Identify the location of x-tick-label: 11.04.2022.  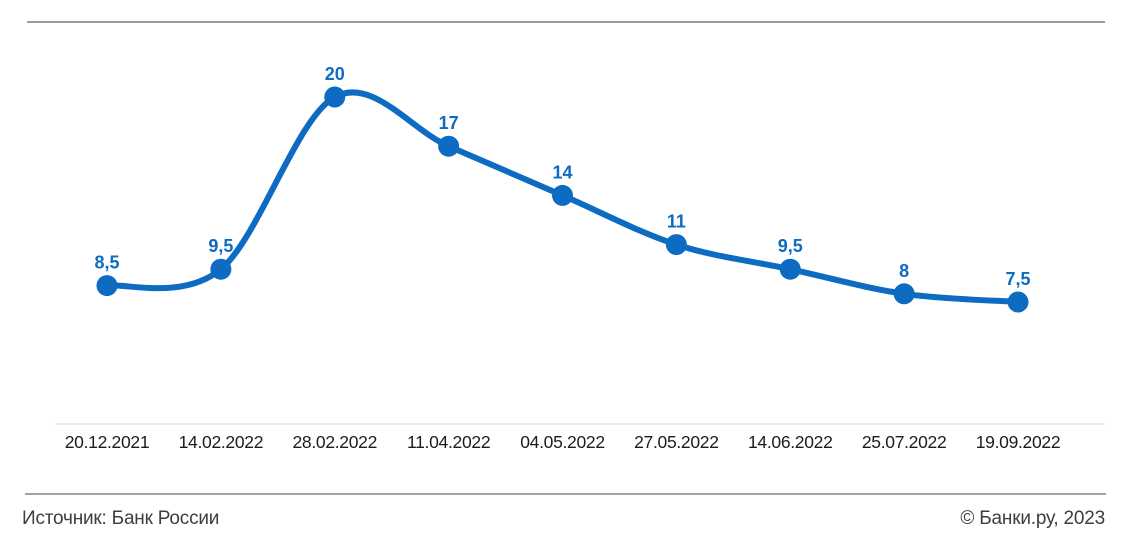
(448, 442).